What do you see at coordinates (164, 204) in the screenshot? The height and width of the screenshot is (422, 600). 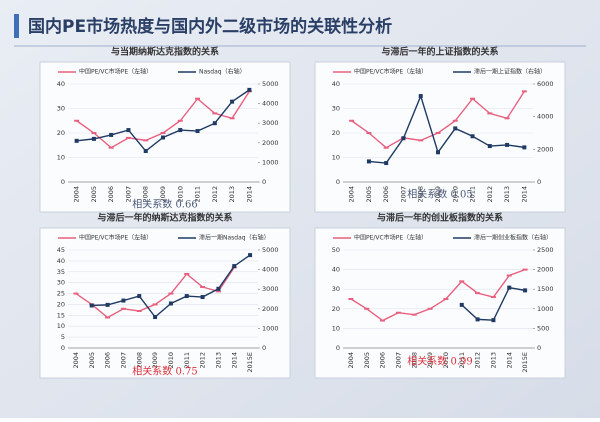 I see `annotation: 相关系数 0.66` at bounding box center [164, 204].